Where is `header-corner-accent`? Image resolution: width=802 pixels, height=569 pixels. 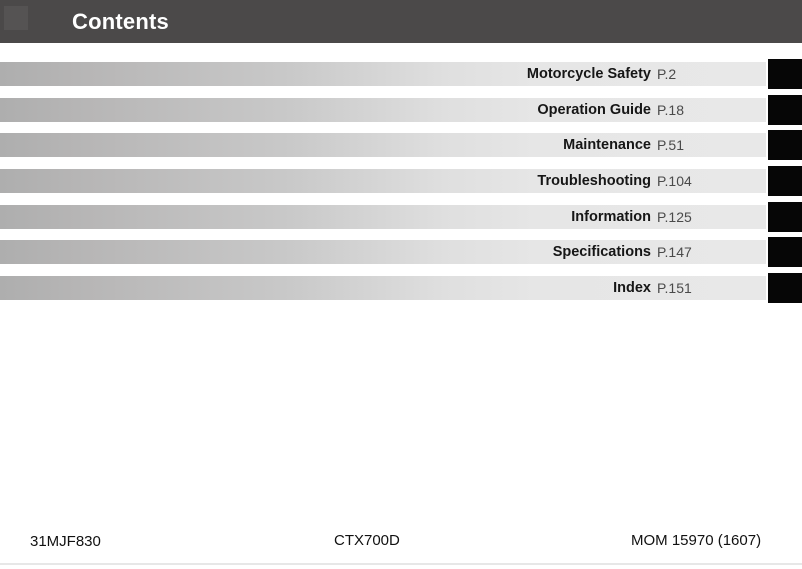 header-corner-accent is located at coordinates (16, 18).